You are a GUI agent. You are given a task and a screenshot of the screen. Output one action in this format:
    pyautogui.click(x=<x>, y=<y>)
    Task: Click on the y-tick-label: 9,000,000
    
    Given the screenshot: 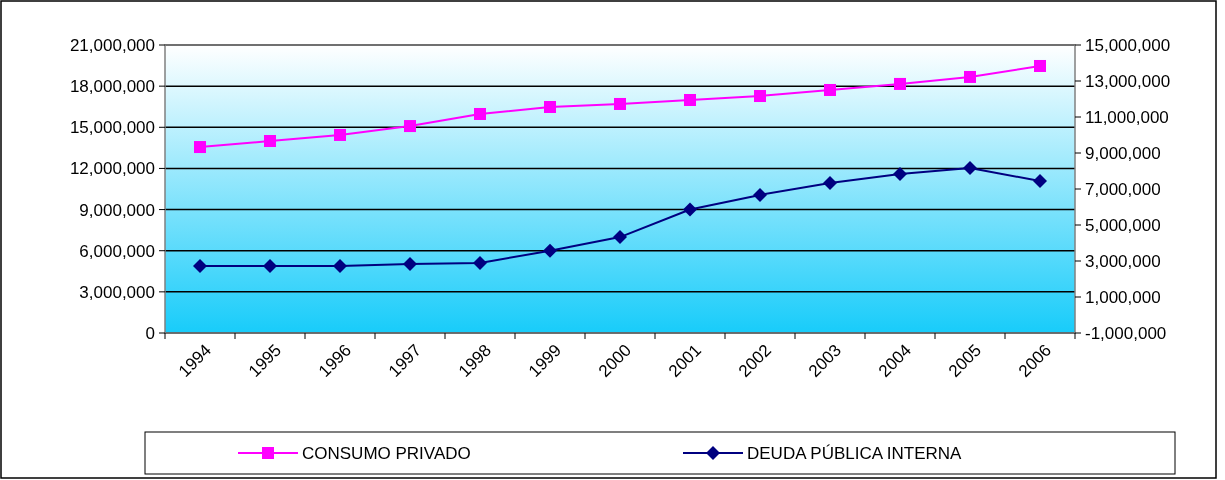 What is the action you would take?
    pyautogui.click(x=117, y=210)
    